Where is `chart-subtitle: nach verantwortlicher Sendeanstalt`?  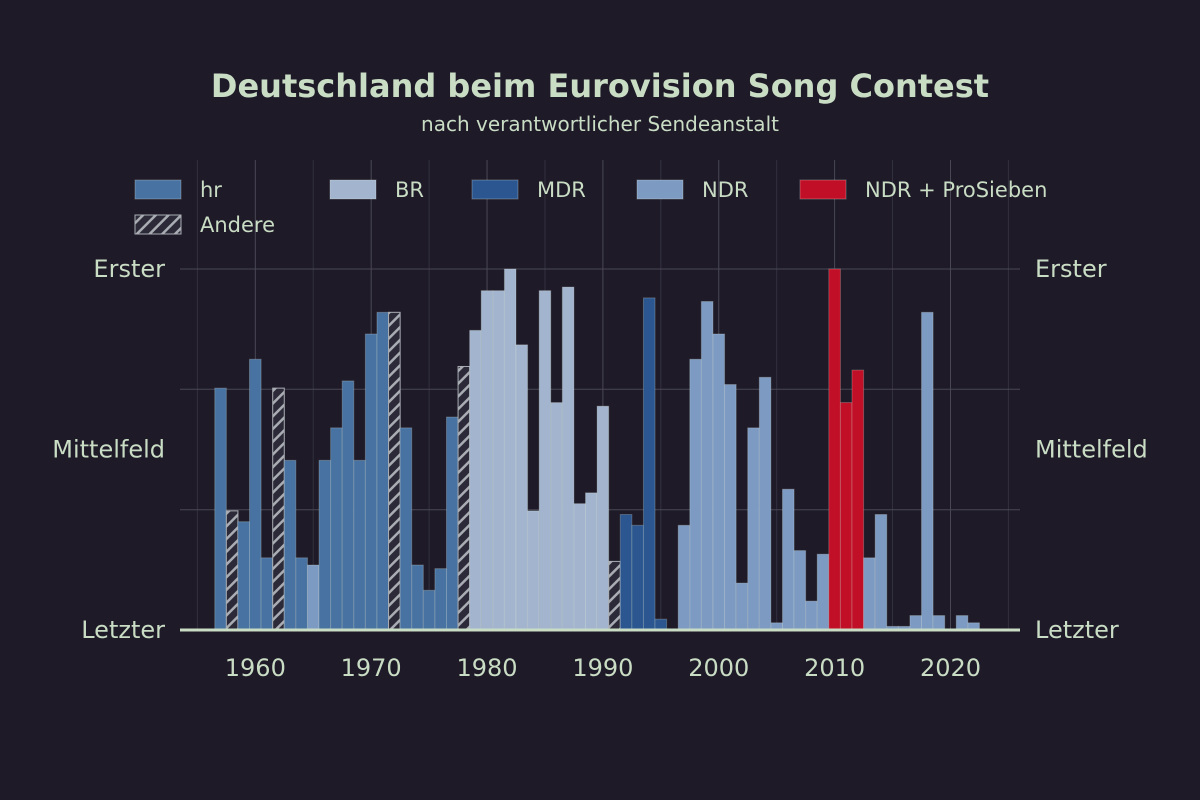
chart-subtitle: nach verantwortlicher Sendeanstalt is located at coordinates (600, 124).